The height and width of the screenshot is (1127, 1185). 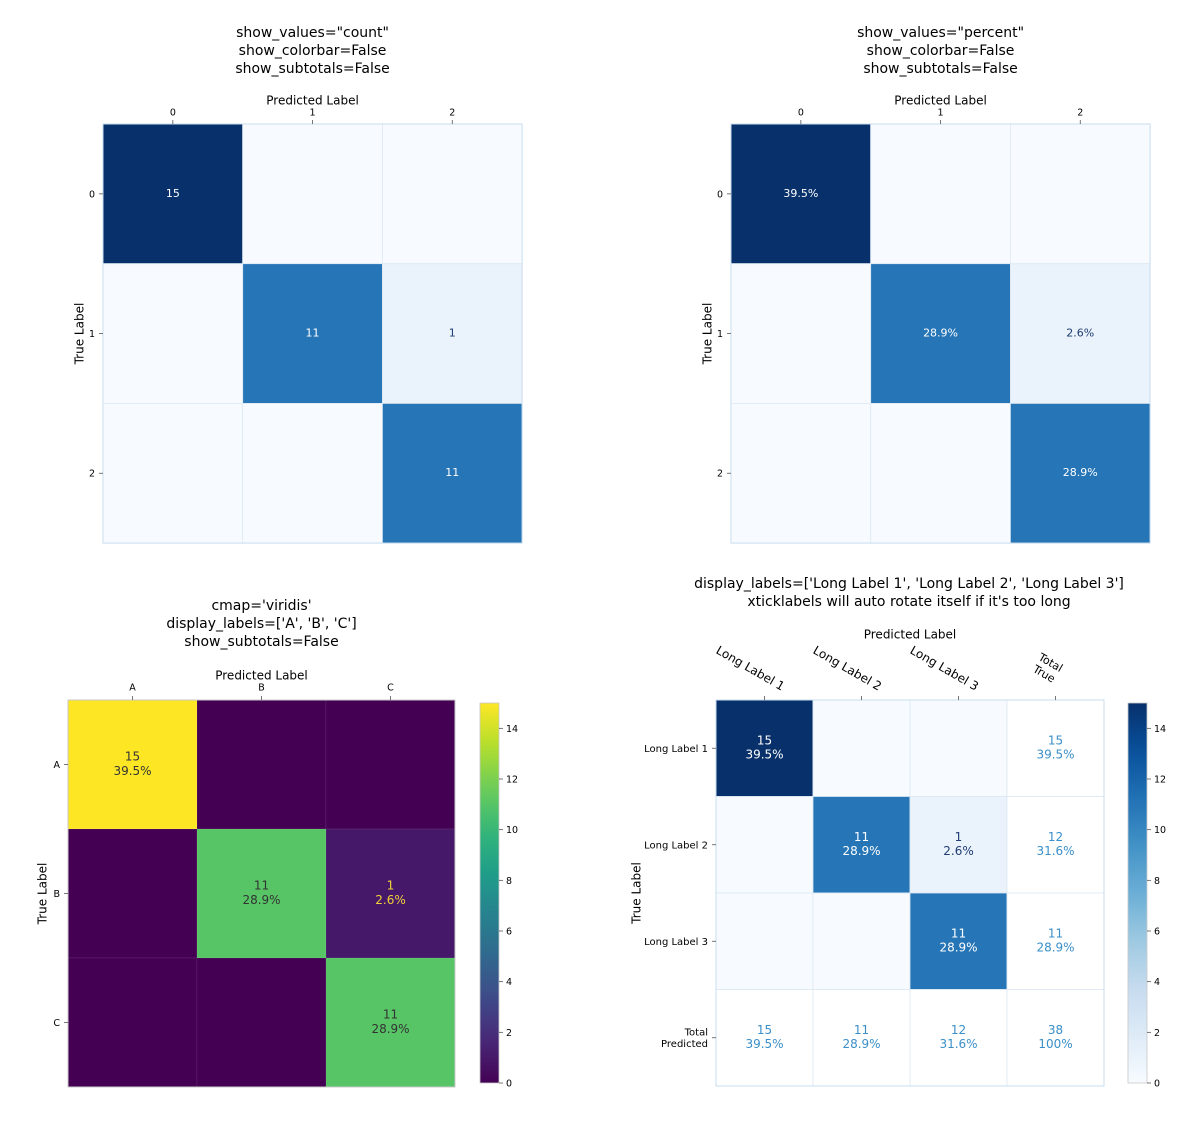 What do you see at coordinates (676, 845) in the screenshot?
I see `y-tick-label: Long Label 2` at bounding box center [676, 845].